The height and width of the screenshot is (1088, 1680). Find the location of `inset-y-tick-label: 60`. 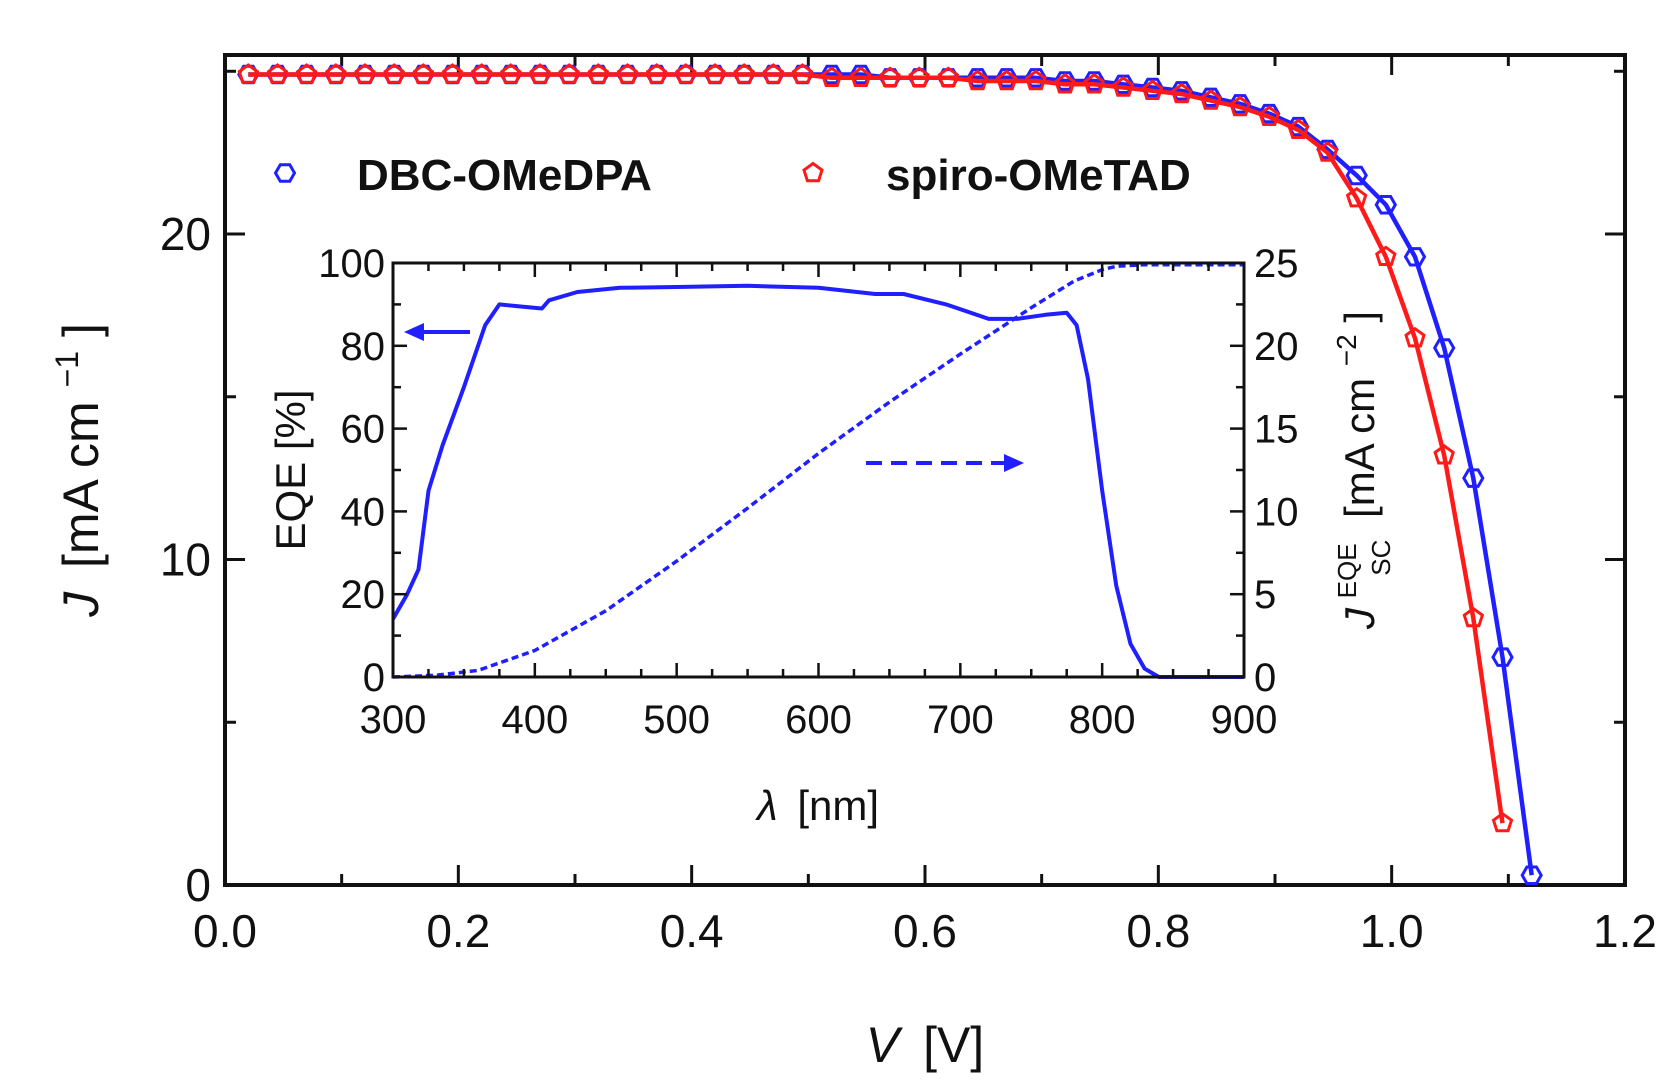

inset-y-tick-label: 60 is located at coordinates (363, 430).